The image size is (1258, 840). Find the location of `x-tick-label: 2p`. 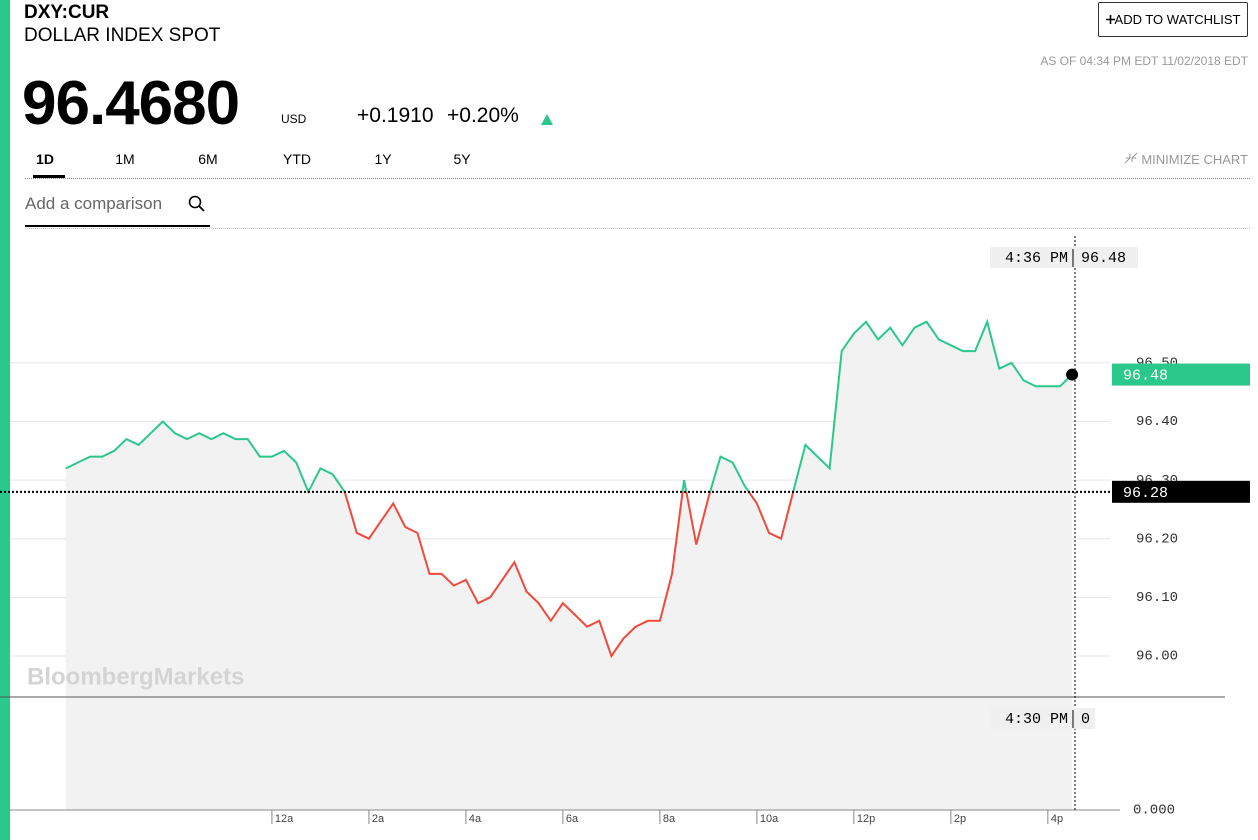

x-tick-label: 2p is located at coordinates (960, 819).